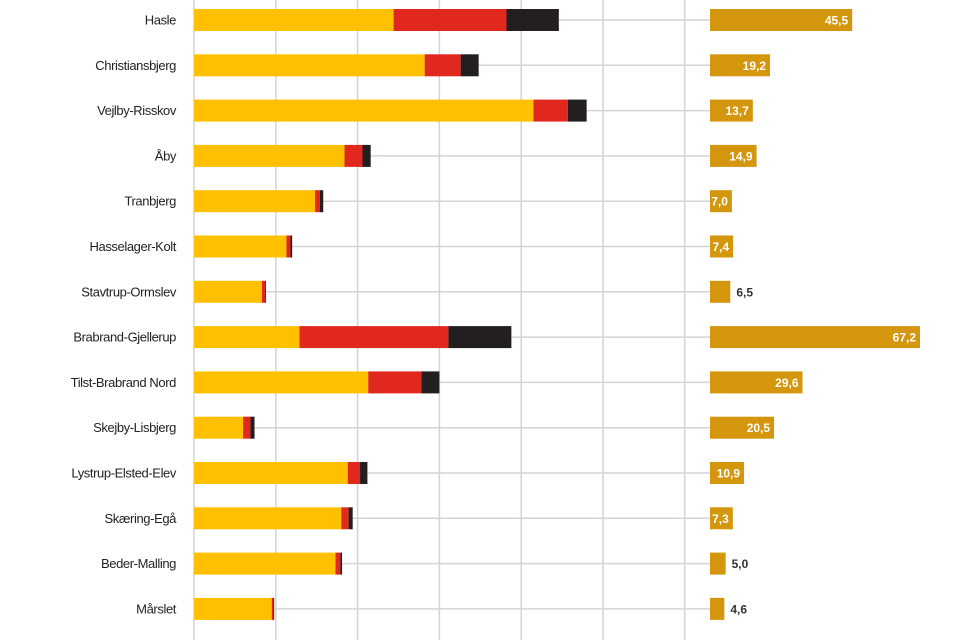  Describe the element at coordinates (905, 338) in the screenshot. I see `data-label: 67,2` at that location.